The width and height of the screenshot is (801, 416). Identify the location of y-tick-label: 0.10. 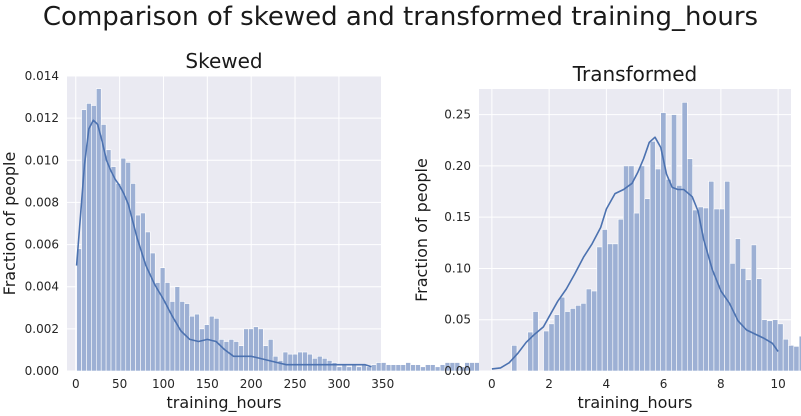
(457, 268).